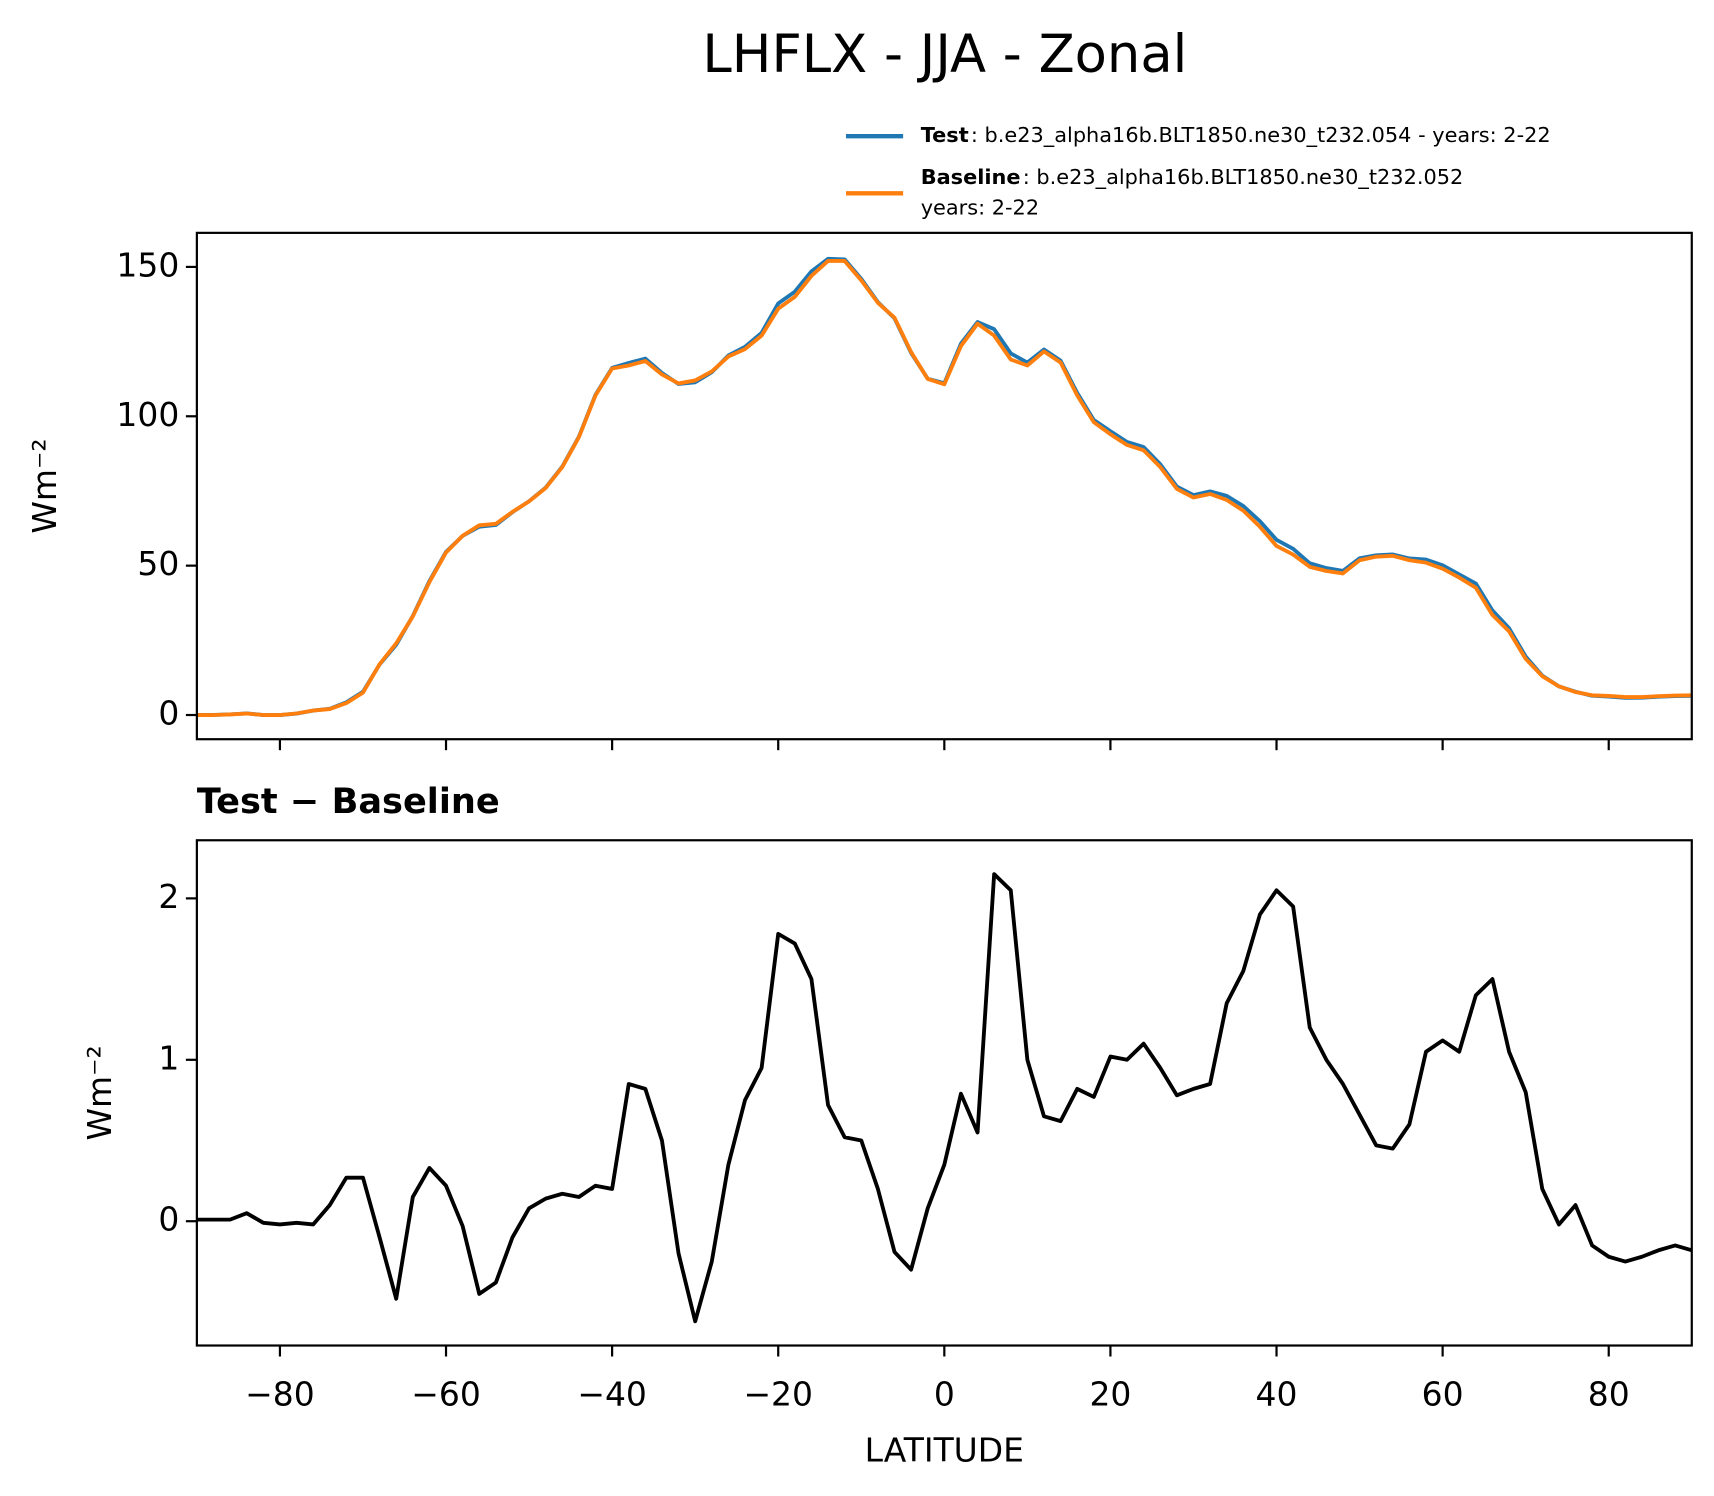 This screenshot has height=1496, width=1714. What do you see at coordinates (612, 1394) in the screenshot?
I see `x-tick-label: −40` at bounding box center [612, 1394].